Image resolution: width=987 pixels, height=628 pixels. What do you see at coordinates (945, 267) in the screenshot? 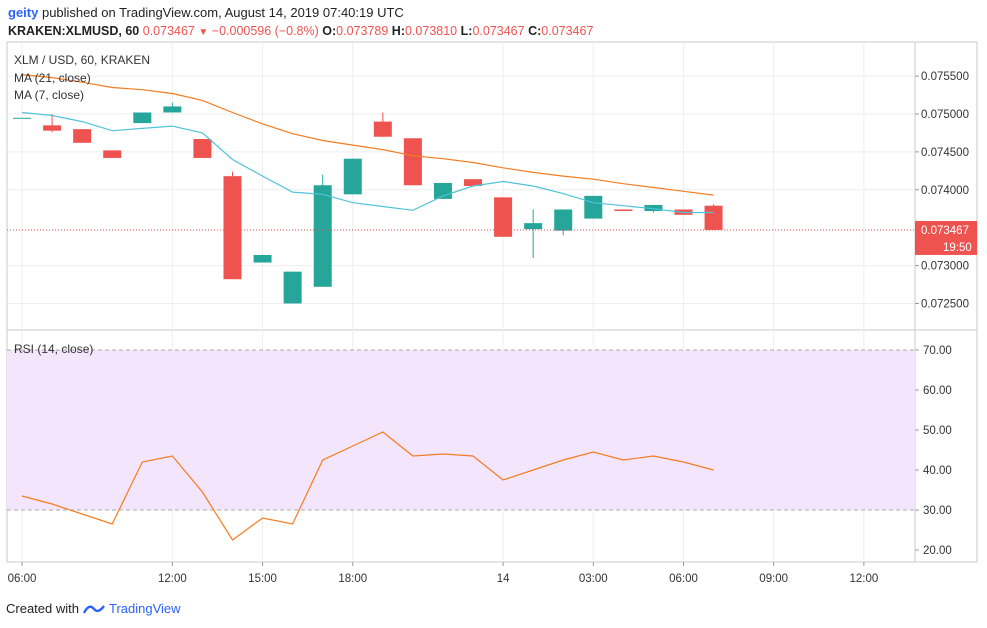
I see `price-tick-label: 0.073000` at bounding box center [945, 267].